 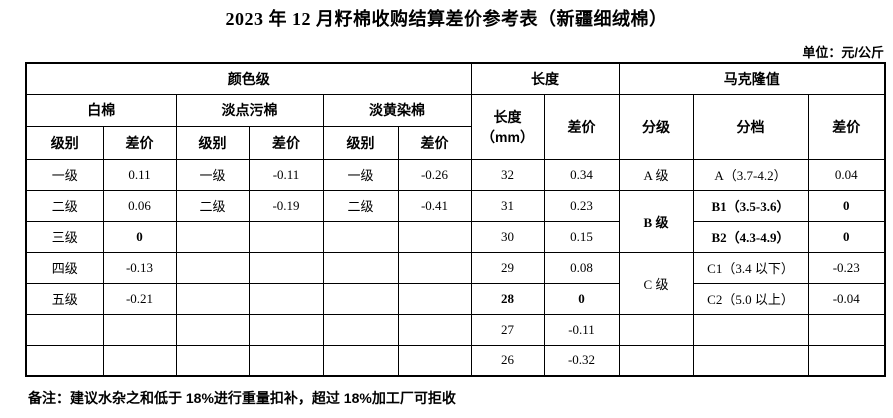 What do you see at coordinates (545, 78) in the screenshot?
I see `header-length: 长度` at bounding box center [545, 78].